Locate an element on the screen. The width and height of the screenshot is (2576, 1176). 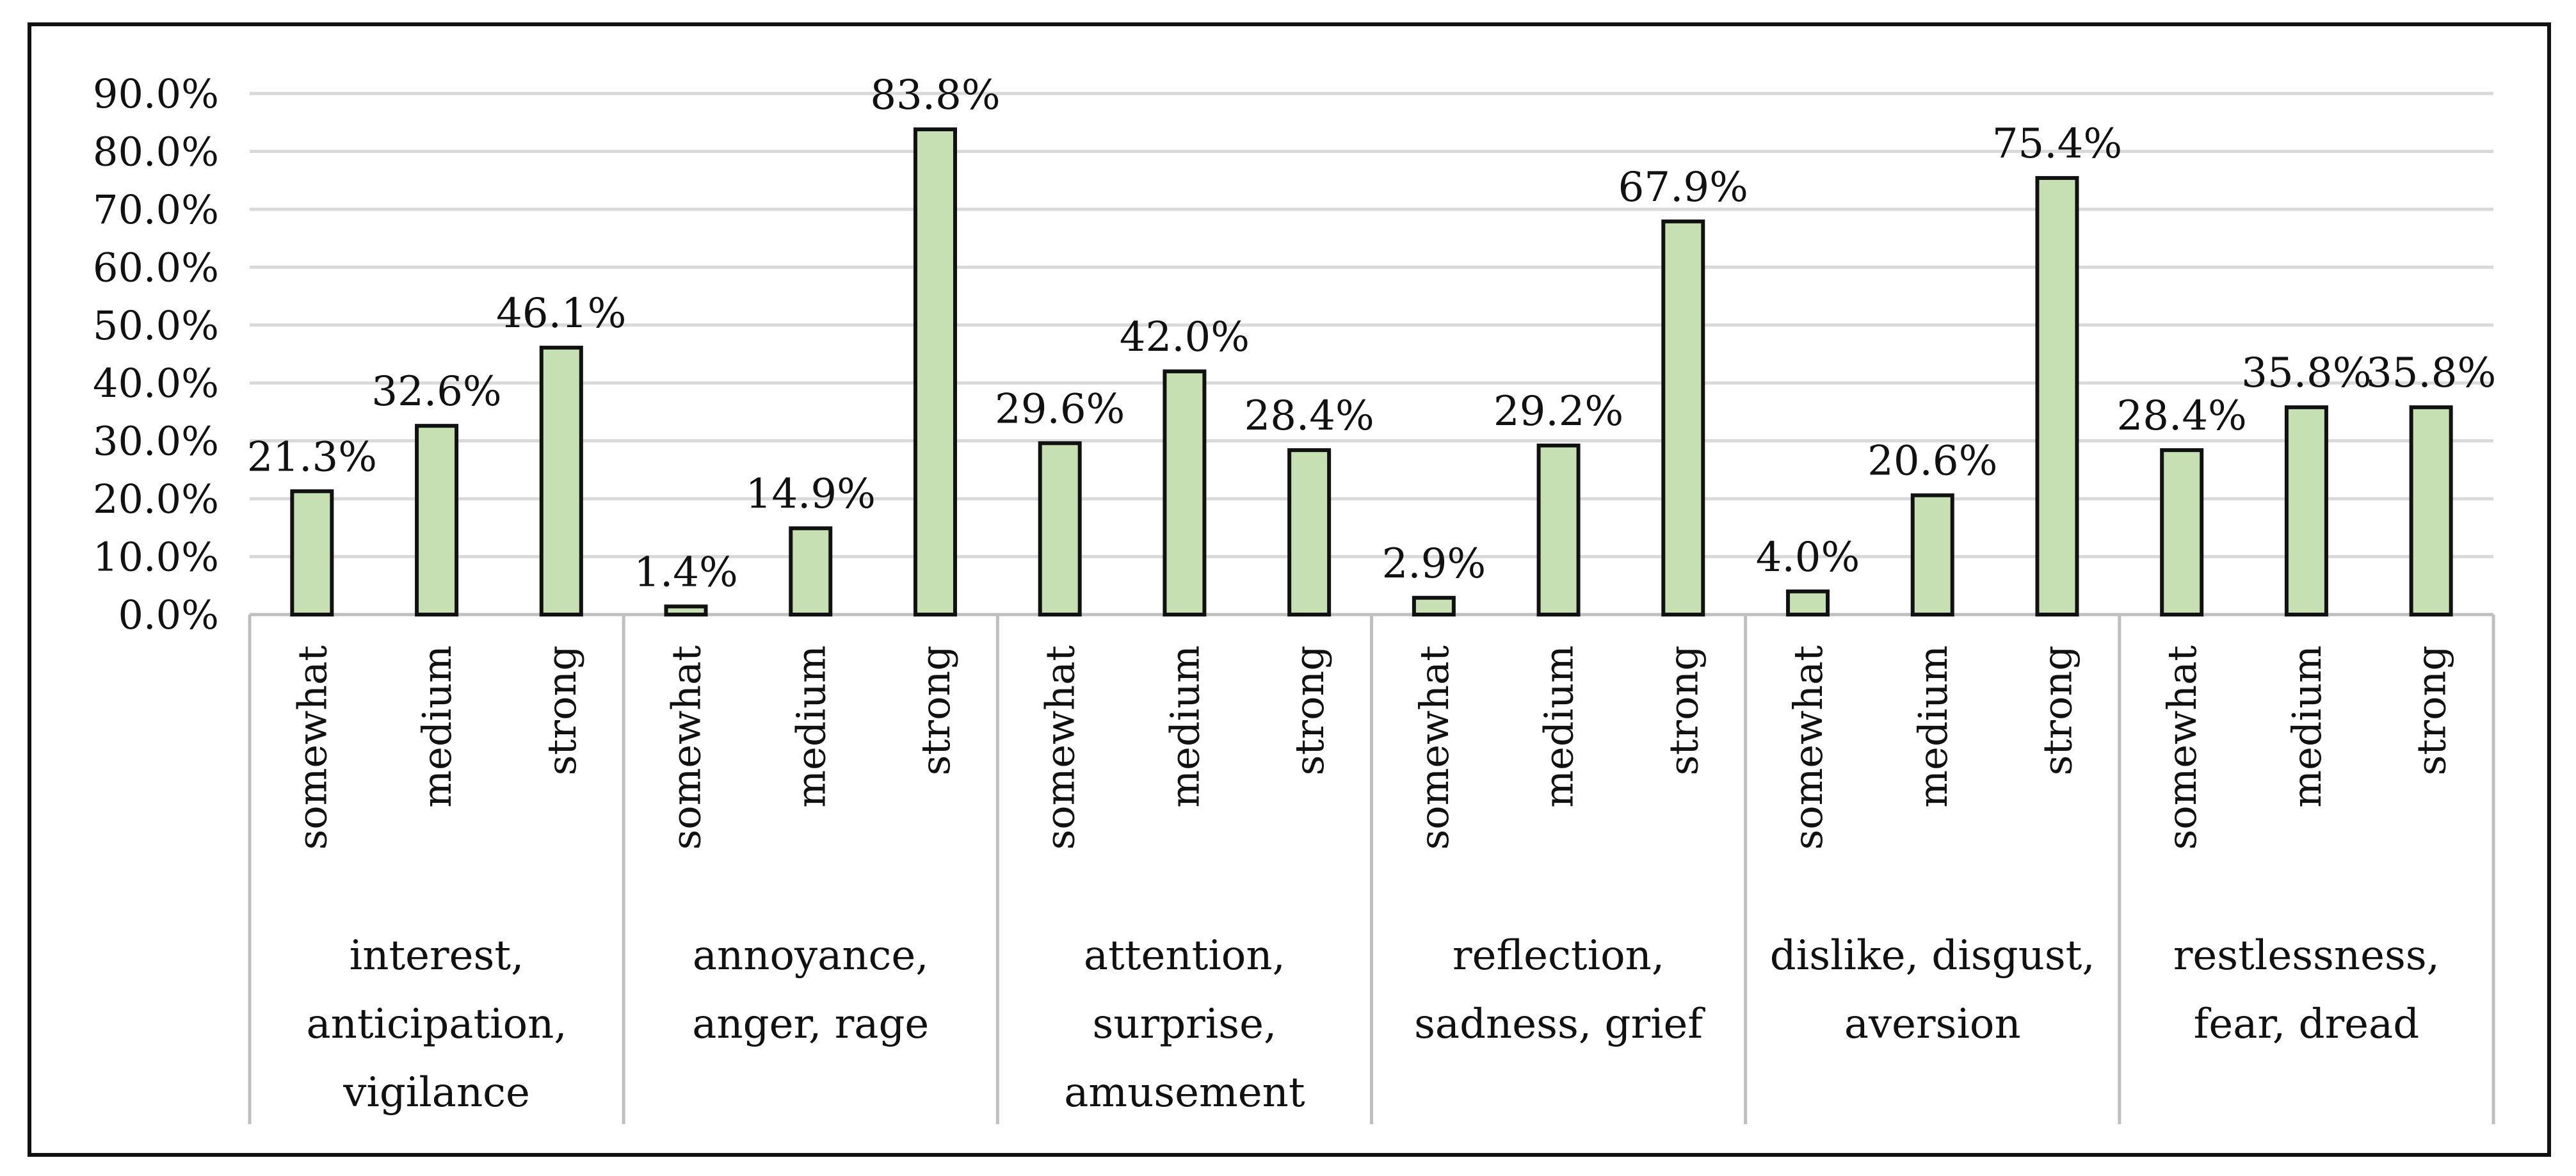
y-tick-label: 70.0% is located at coordinates (156, 209).